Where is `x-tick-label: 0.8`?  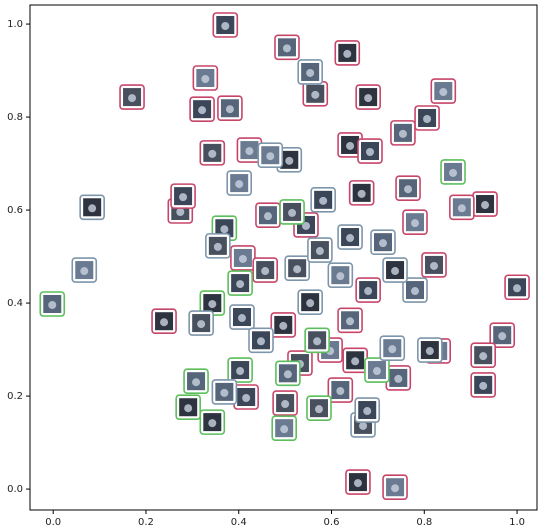
x-tick-label: 0.8 is located at coordinates (424, 522).